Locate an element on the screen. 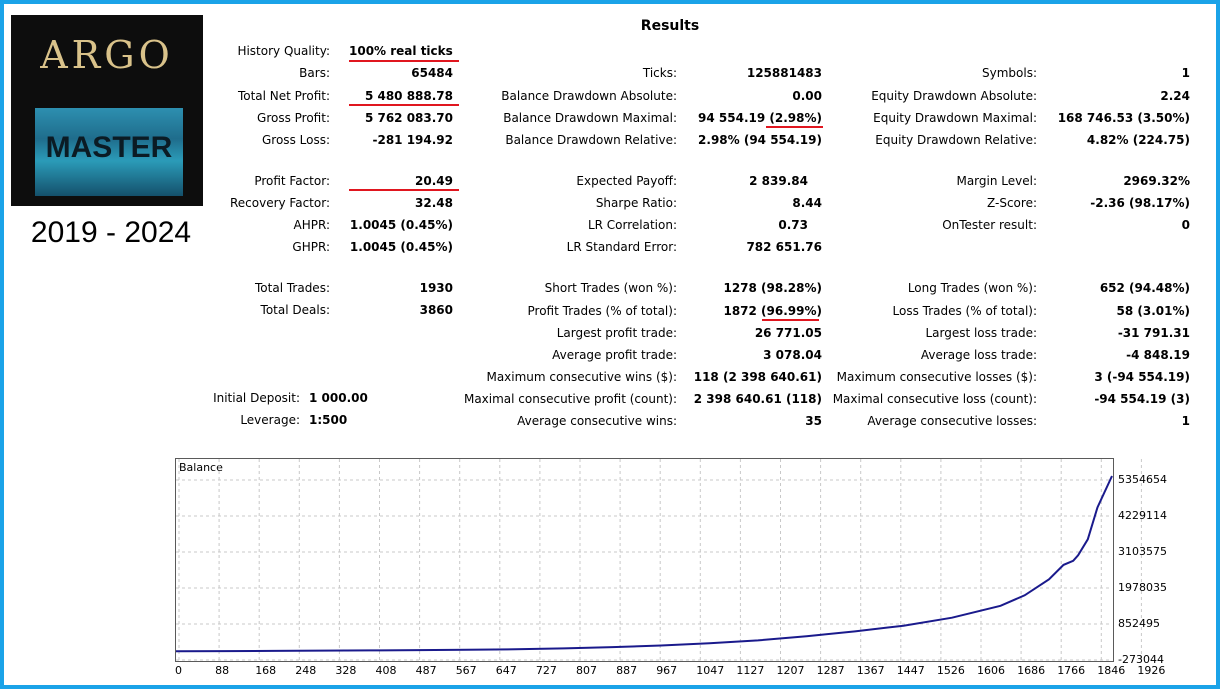 Image resolution: width=1220 pixels, height=689 pixels. stat-value: 26 771.05 is located at coordinates (788, 333).